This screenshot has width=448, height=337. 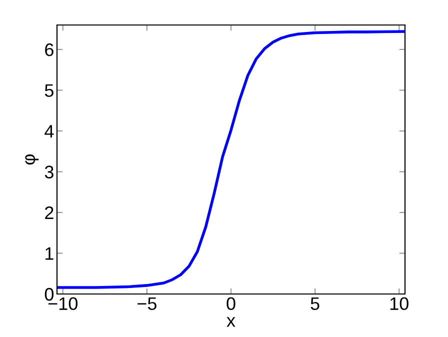 What do you see at coordinates (49, 213) in the screenshot?
I see `y-tick-label: 2` at bounding box center [49, 213].